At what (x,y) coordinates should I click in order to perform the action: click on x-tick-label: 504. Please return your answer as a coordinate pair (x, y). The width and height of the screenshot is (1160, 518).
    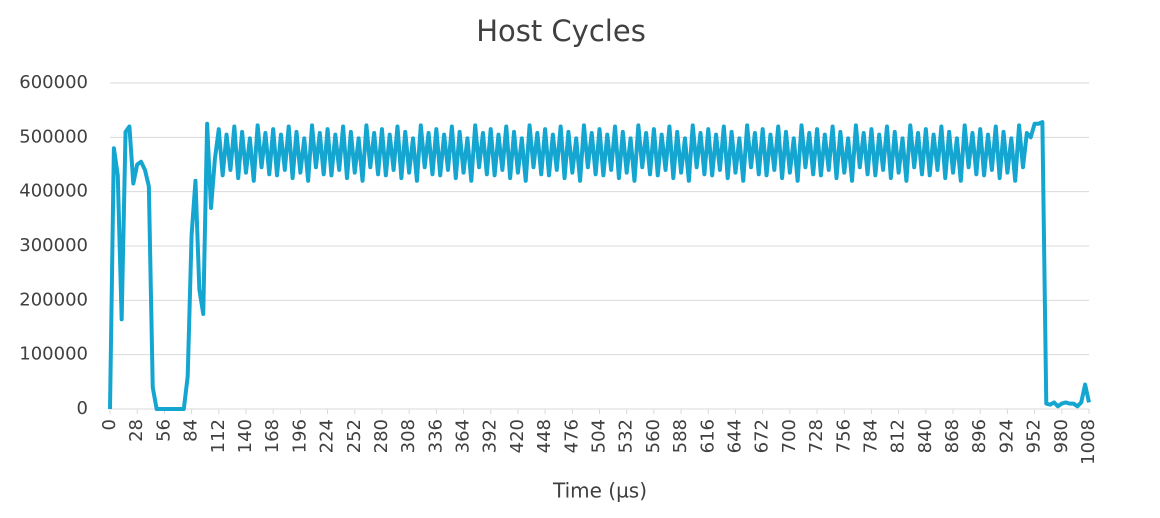
    Looking at the image, I should click on (599, 436).